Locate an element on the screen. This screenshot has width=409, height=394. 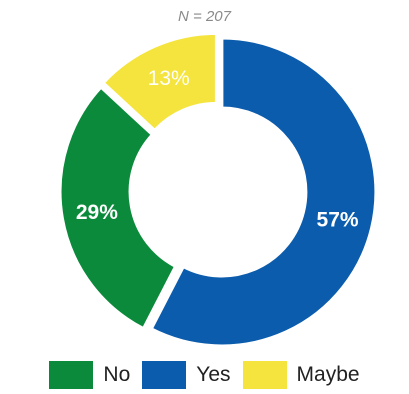
sample-size-label: N = 207 is located at coordinates (204, 16).